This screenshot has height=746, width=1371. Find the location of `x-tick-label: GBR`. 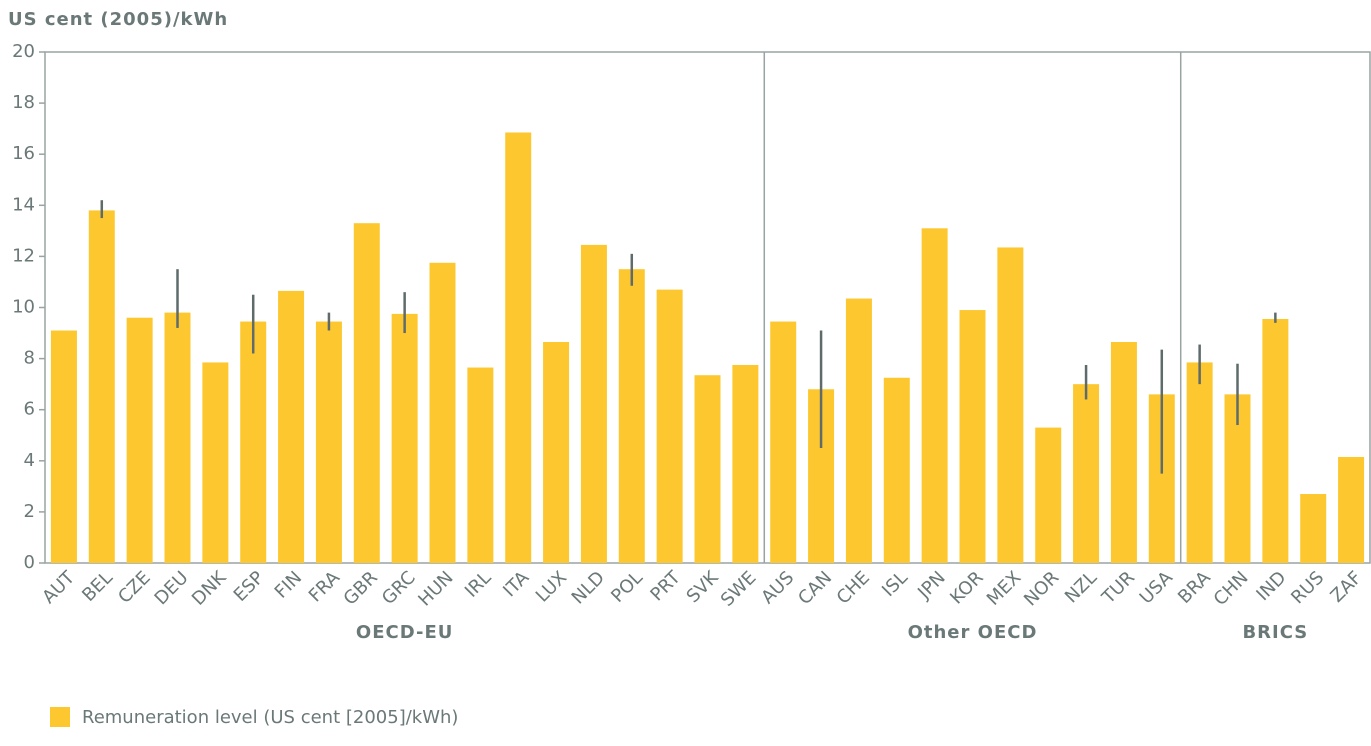

x-tick-label: GBR is located at coordinates (361, 588).